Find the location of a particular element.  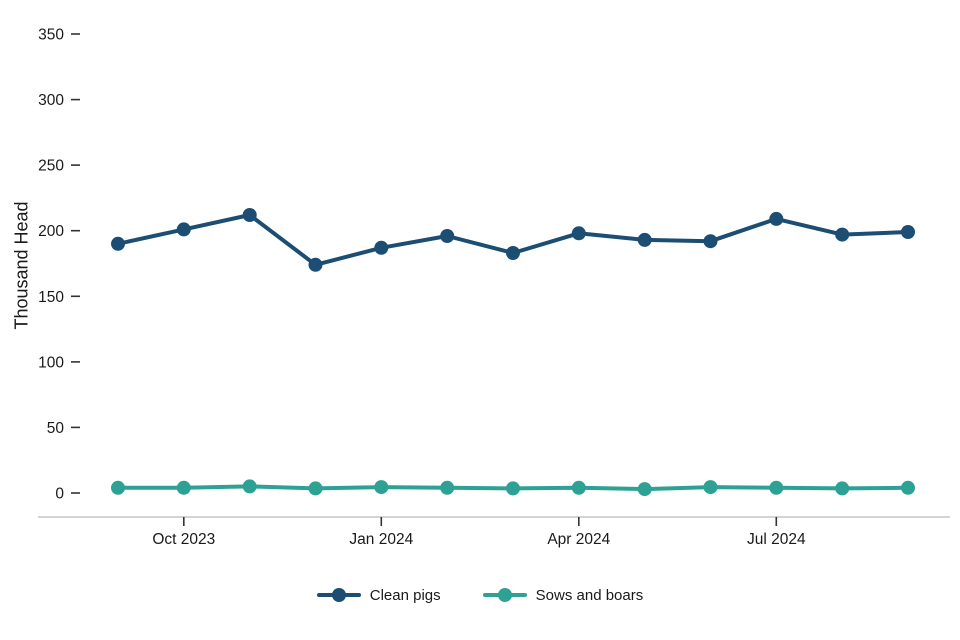

legend-key-clean-pigs-icon is located at coordinates (338, 595).